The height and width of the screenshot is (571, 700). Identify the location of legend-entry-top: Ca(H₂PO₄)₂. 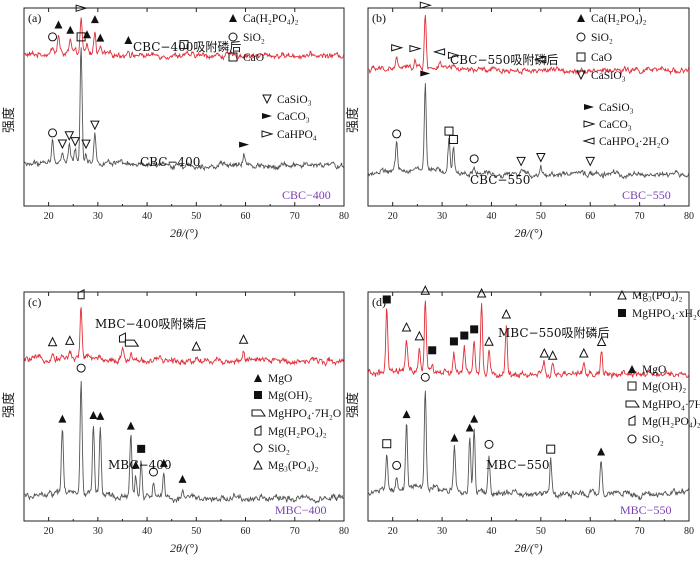
(263, 19).